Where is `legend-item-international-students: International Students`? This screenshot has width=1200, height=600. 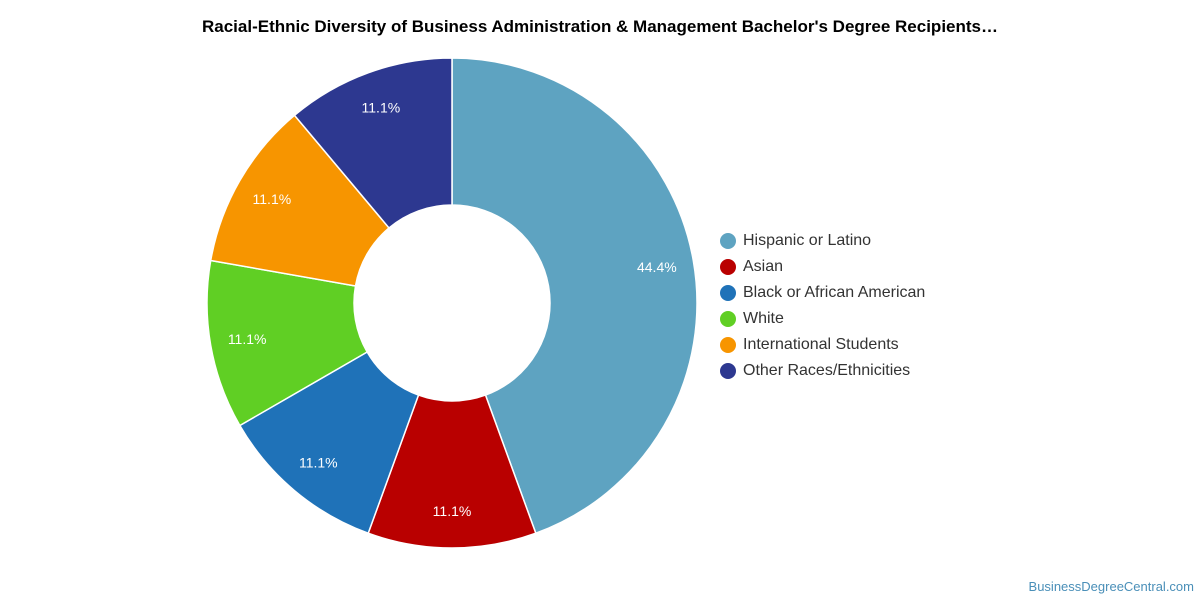
legend-item-international-students: International Students is located at coordinates (822, 345).